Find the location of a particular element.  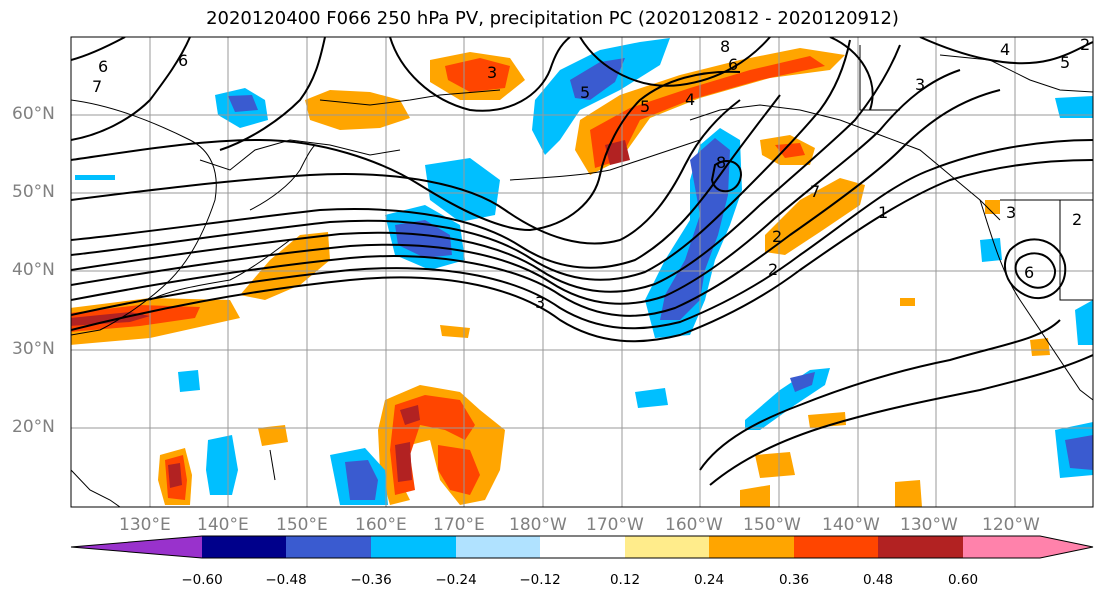

lon-label: 130°W is located at coordinates (929, 525).